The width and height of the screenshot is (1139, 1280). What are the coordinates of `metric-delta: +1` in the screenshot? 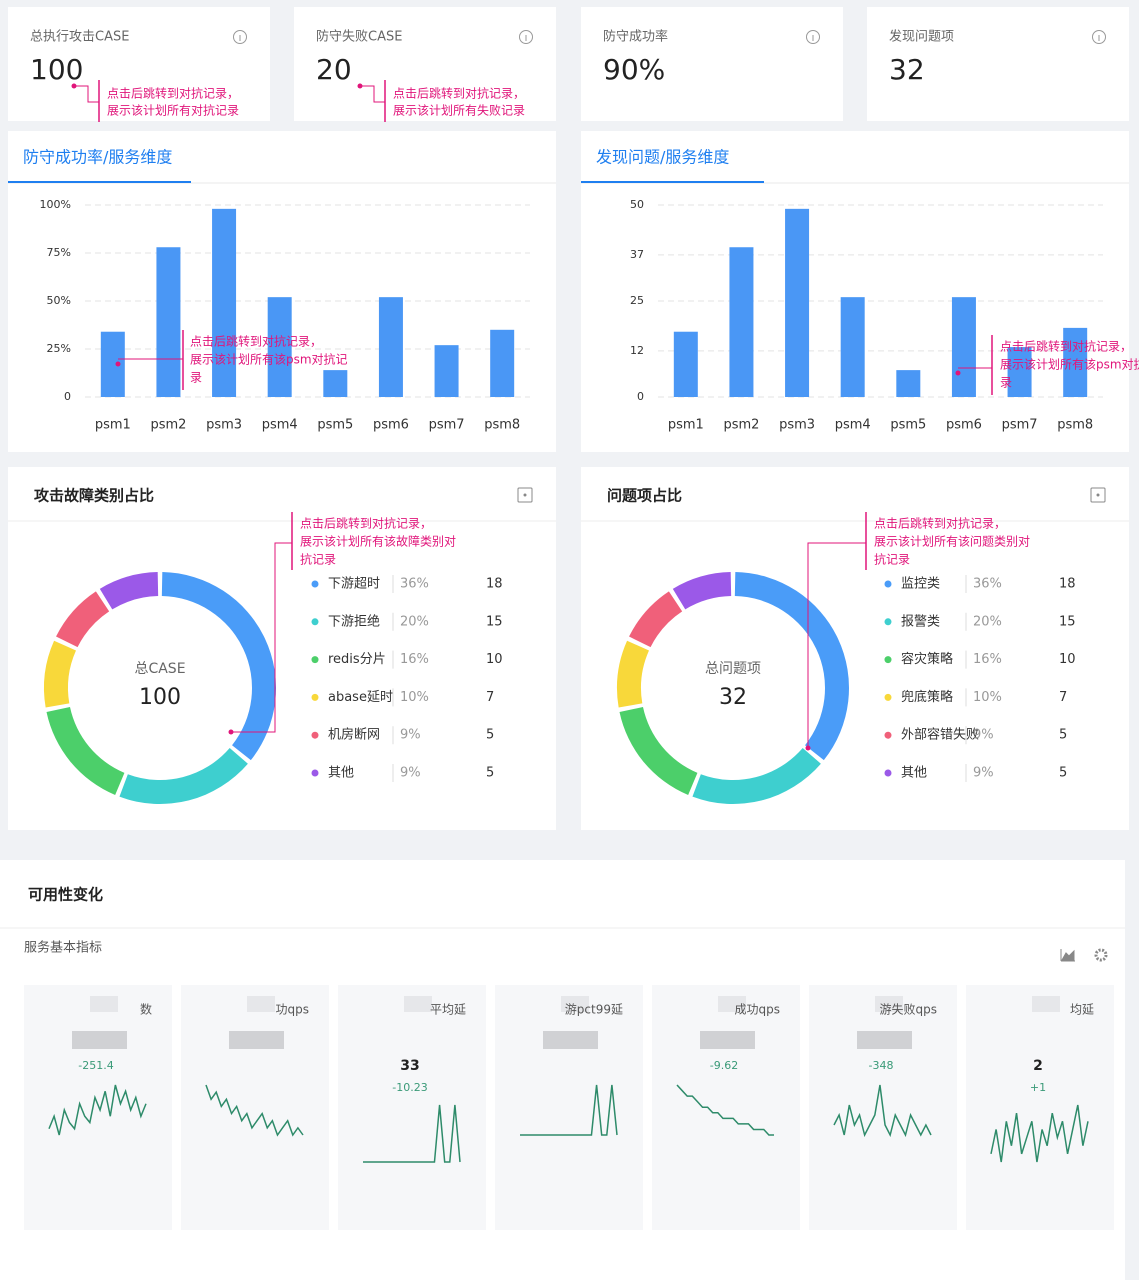 It's located at (1038, 1087).